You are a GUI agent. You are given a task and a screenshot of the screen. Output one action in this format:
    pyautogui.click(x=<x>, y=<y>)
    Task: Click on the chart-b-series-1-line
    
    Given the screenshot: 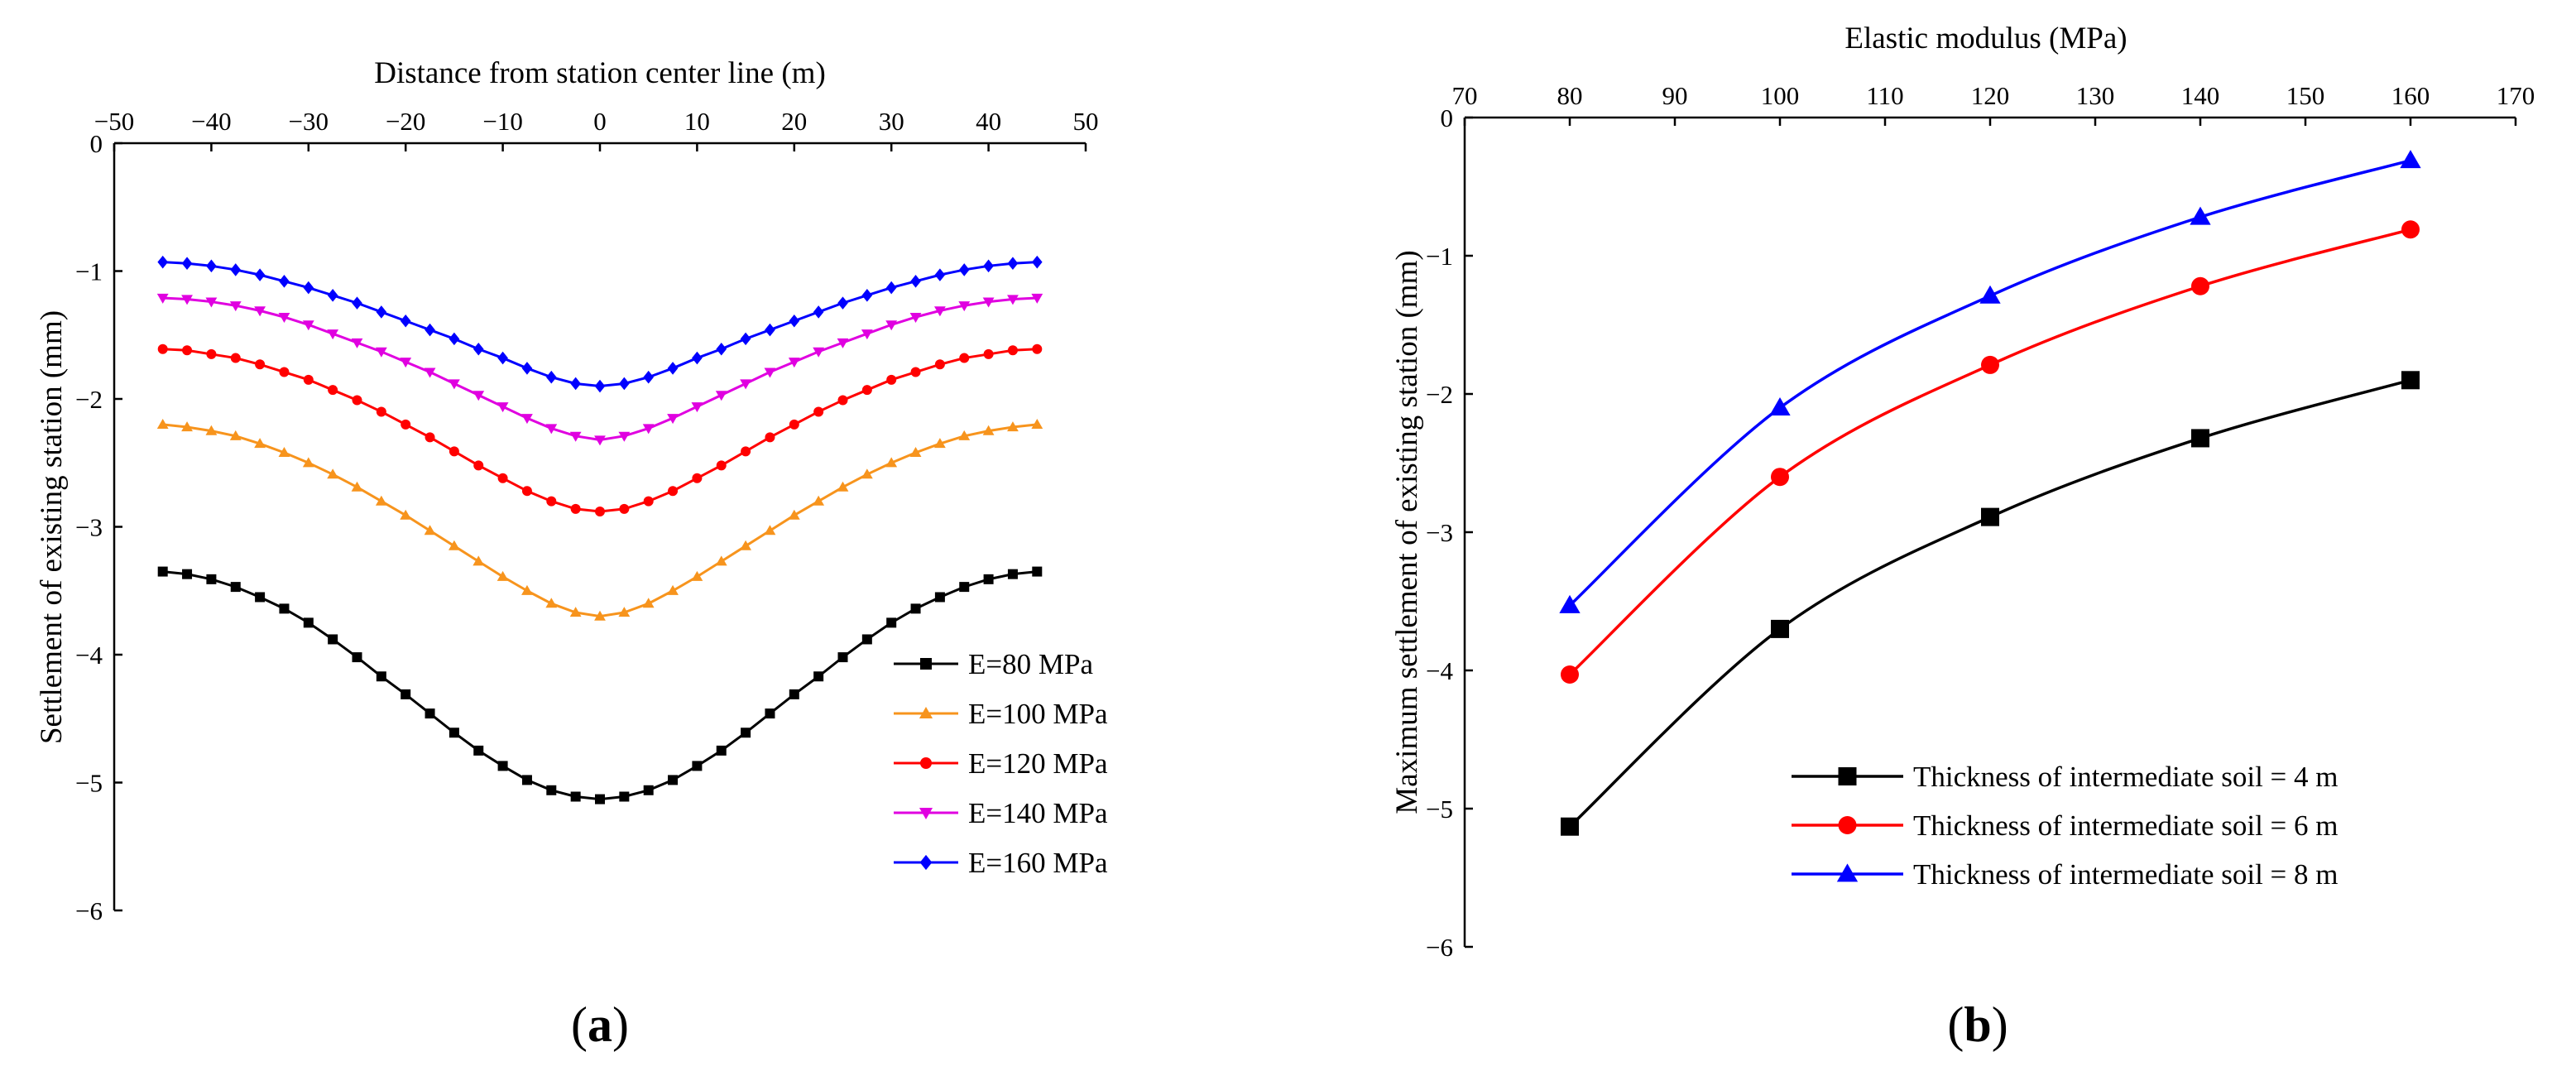 What is the action you would take?
    pyautogui.click(x=1990, y=603)
    